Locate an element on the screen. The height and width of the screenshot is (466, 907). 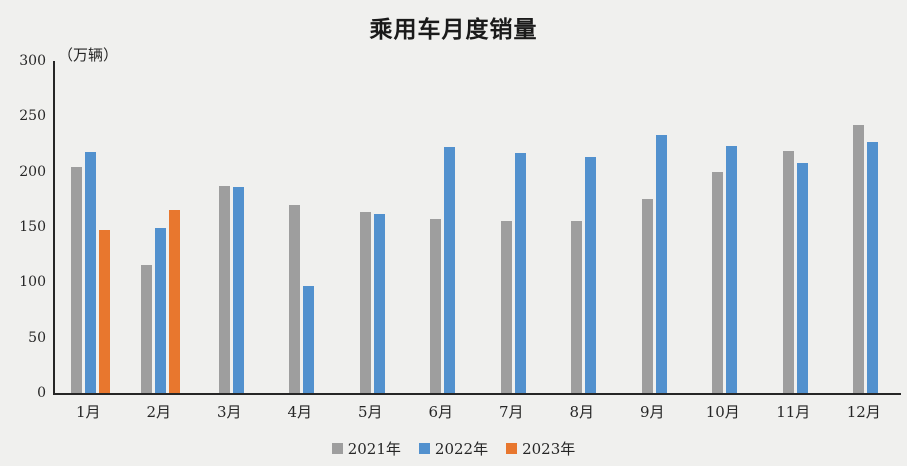
bar-2021年-8月 is located at coordinates (577, 307).